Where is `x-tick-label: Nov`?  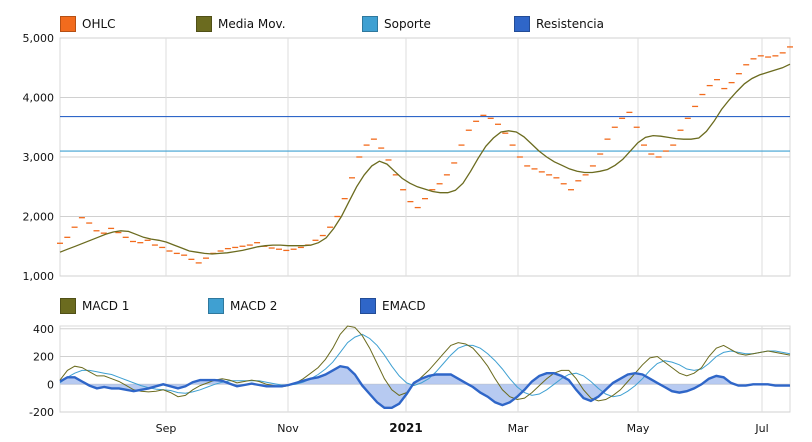 x-tick-label: Nov is located at coordinates (288, 428).